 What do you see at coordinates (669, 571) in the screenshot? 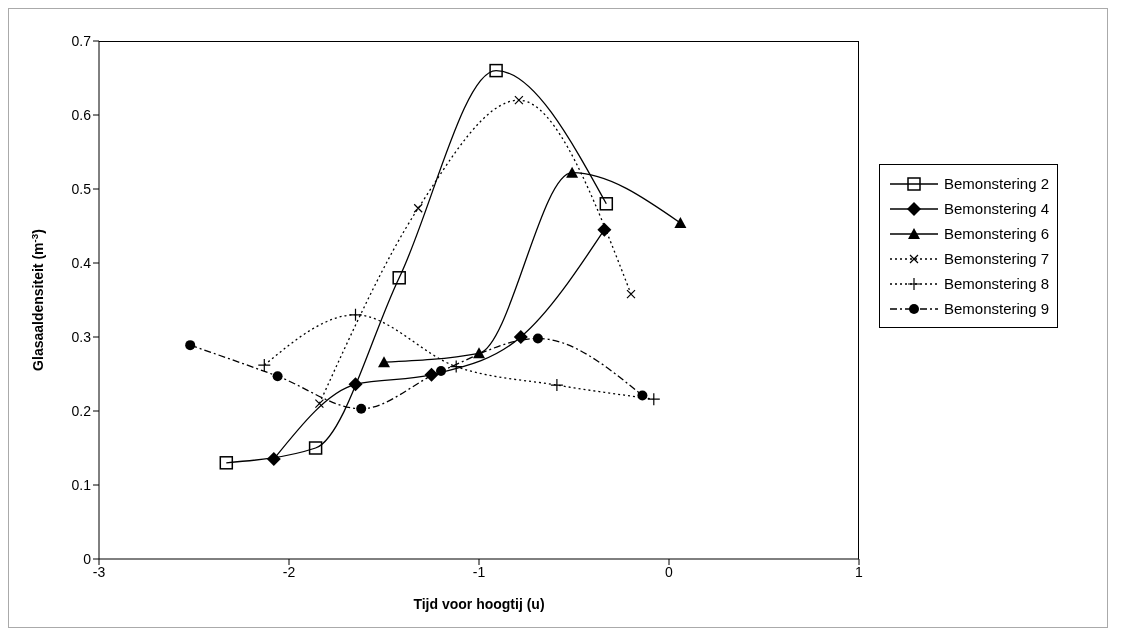
I see `x-tick-label: 0` at bounding box center [669, 571].